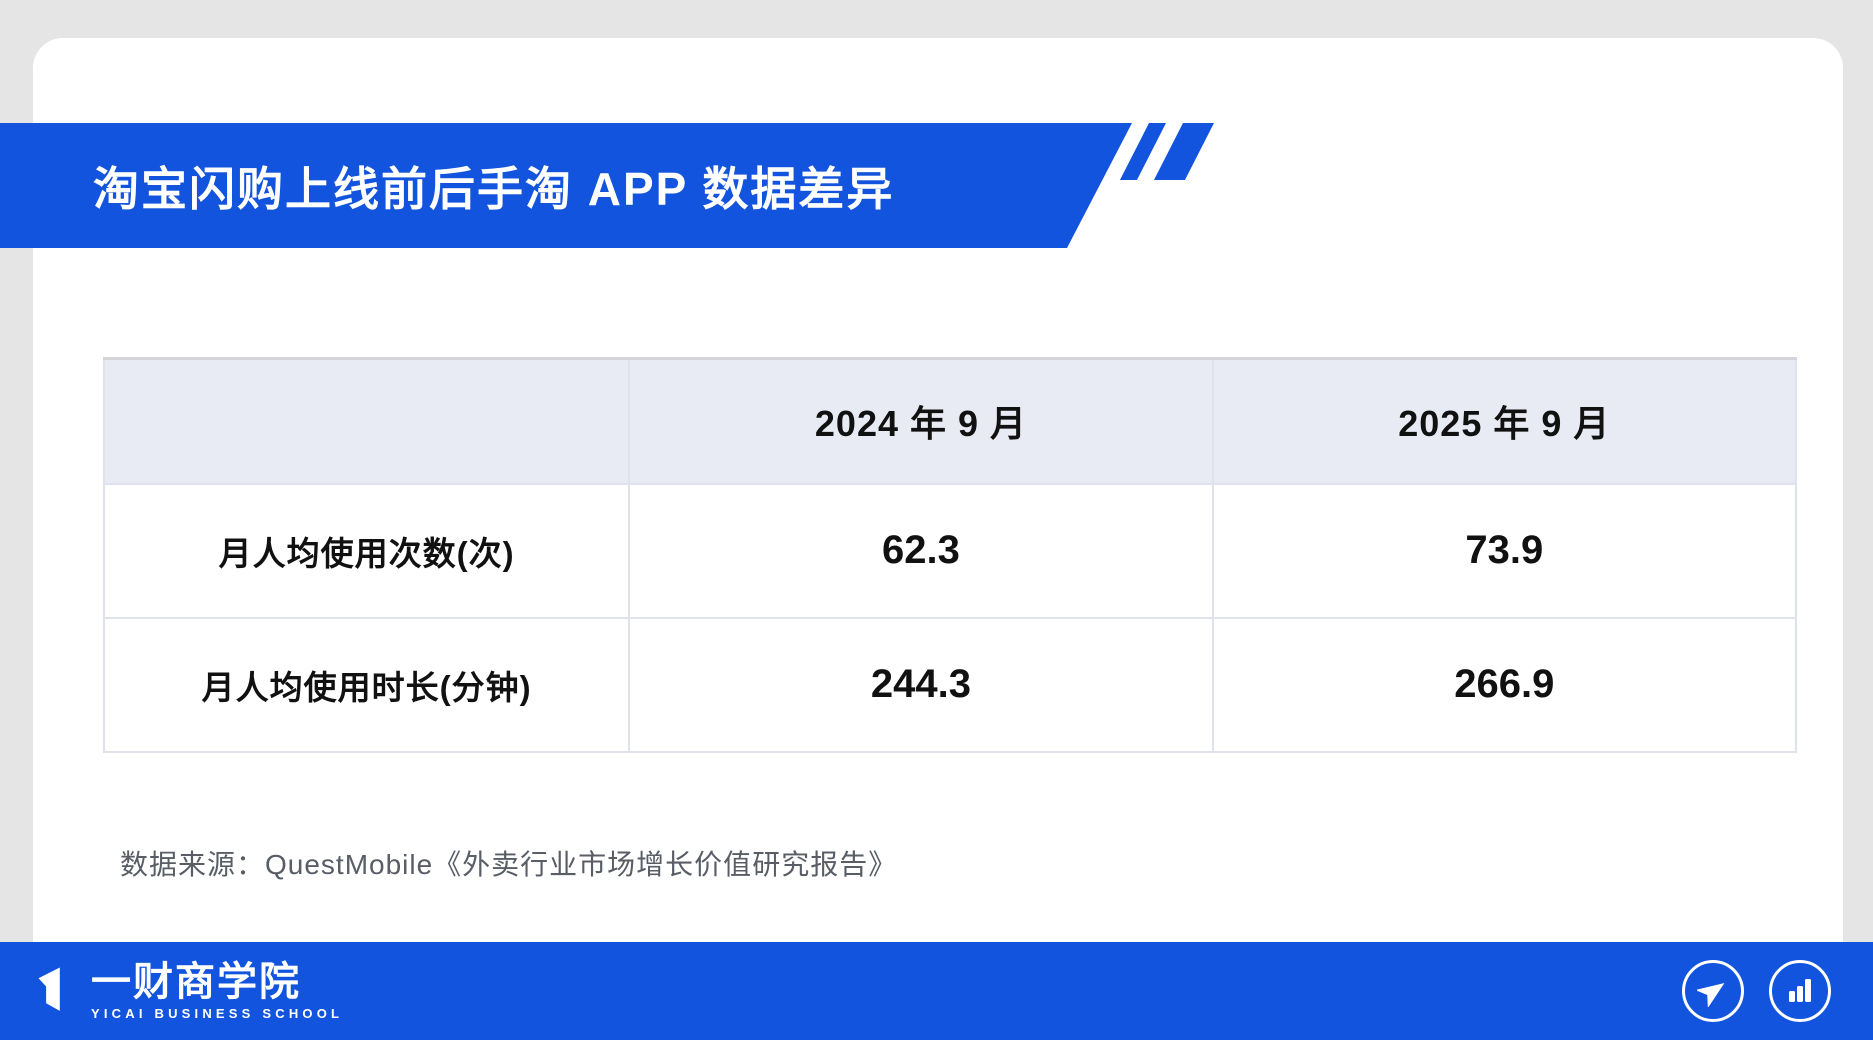 The image size is (1873, 1040). I want to click on table-row: 月人均使用时长(分钟) 244.3 266.9, so click(950, 684).